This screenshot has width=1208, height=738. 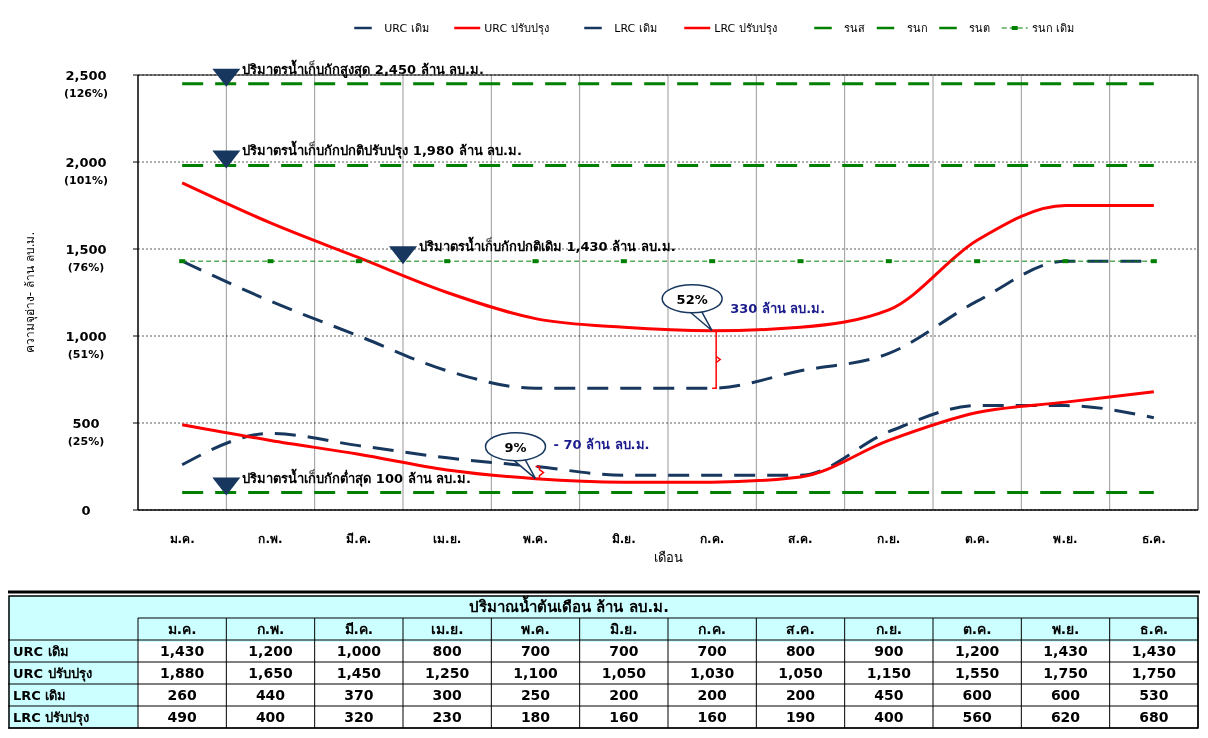 What do you see at coordinates (601, 444) in the screenshot?
I see `annotation: - 70 ล้าน ลบ.ม.` at bounding box center [601, 444].